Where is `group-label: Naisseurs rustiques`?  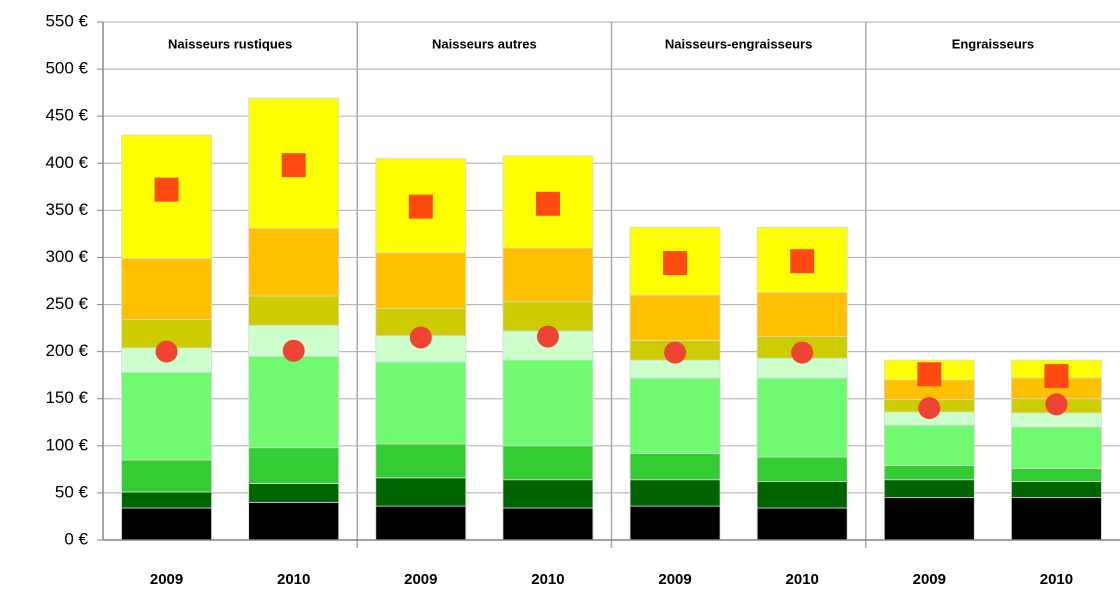
group-label: Naisseurs rustiques is located at coordinates (230, 43).